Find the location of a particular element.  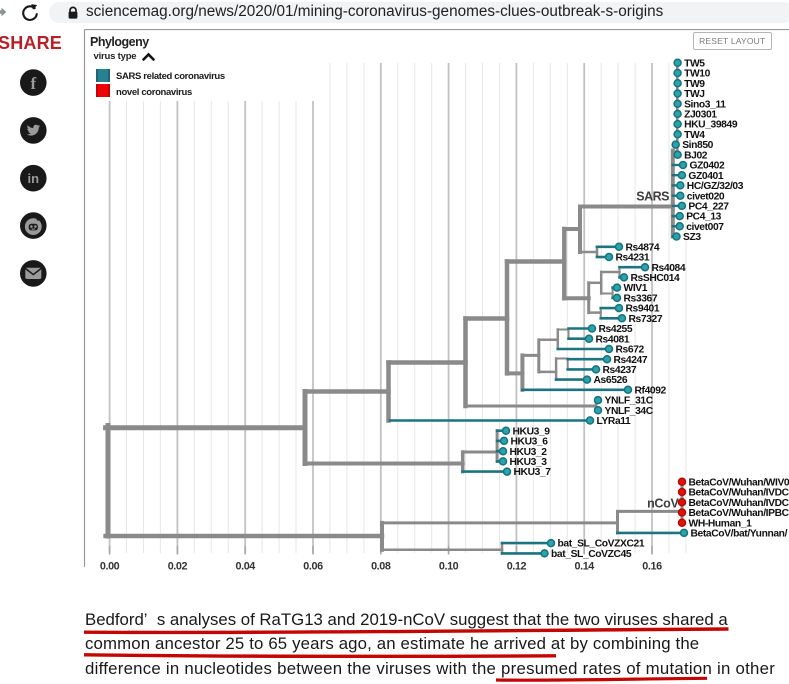

svg-text: Rs9401 is located at coordinates (643, 309).